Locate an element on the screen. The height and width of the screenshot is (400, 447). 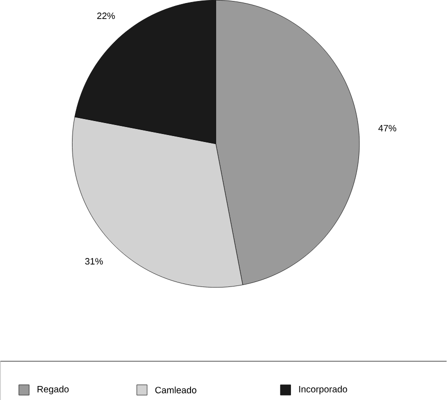
legend-label: Regado is located at coordinates (53, 389).